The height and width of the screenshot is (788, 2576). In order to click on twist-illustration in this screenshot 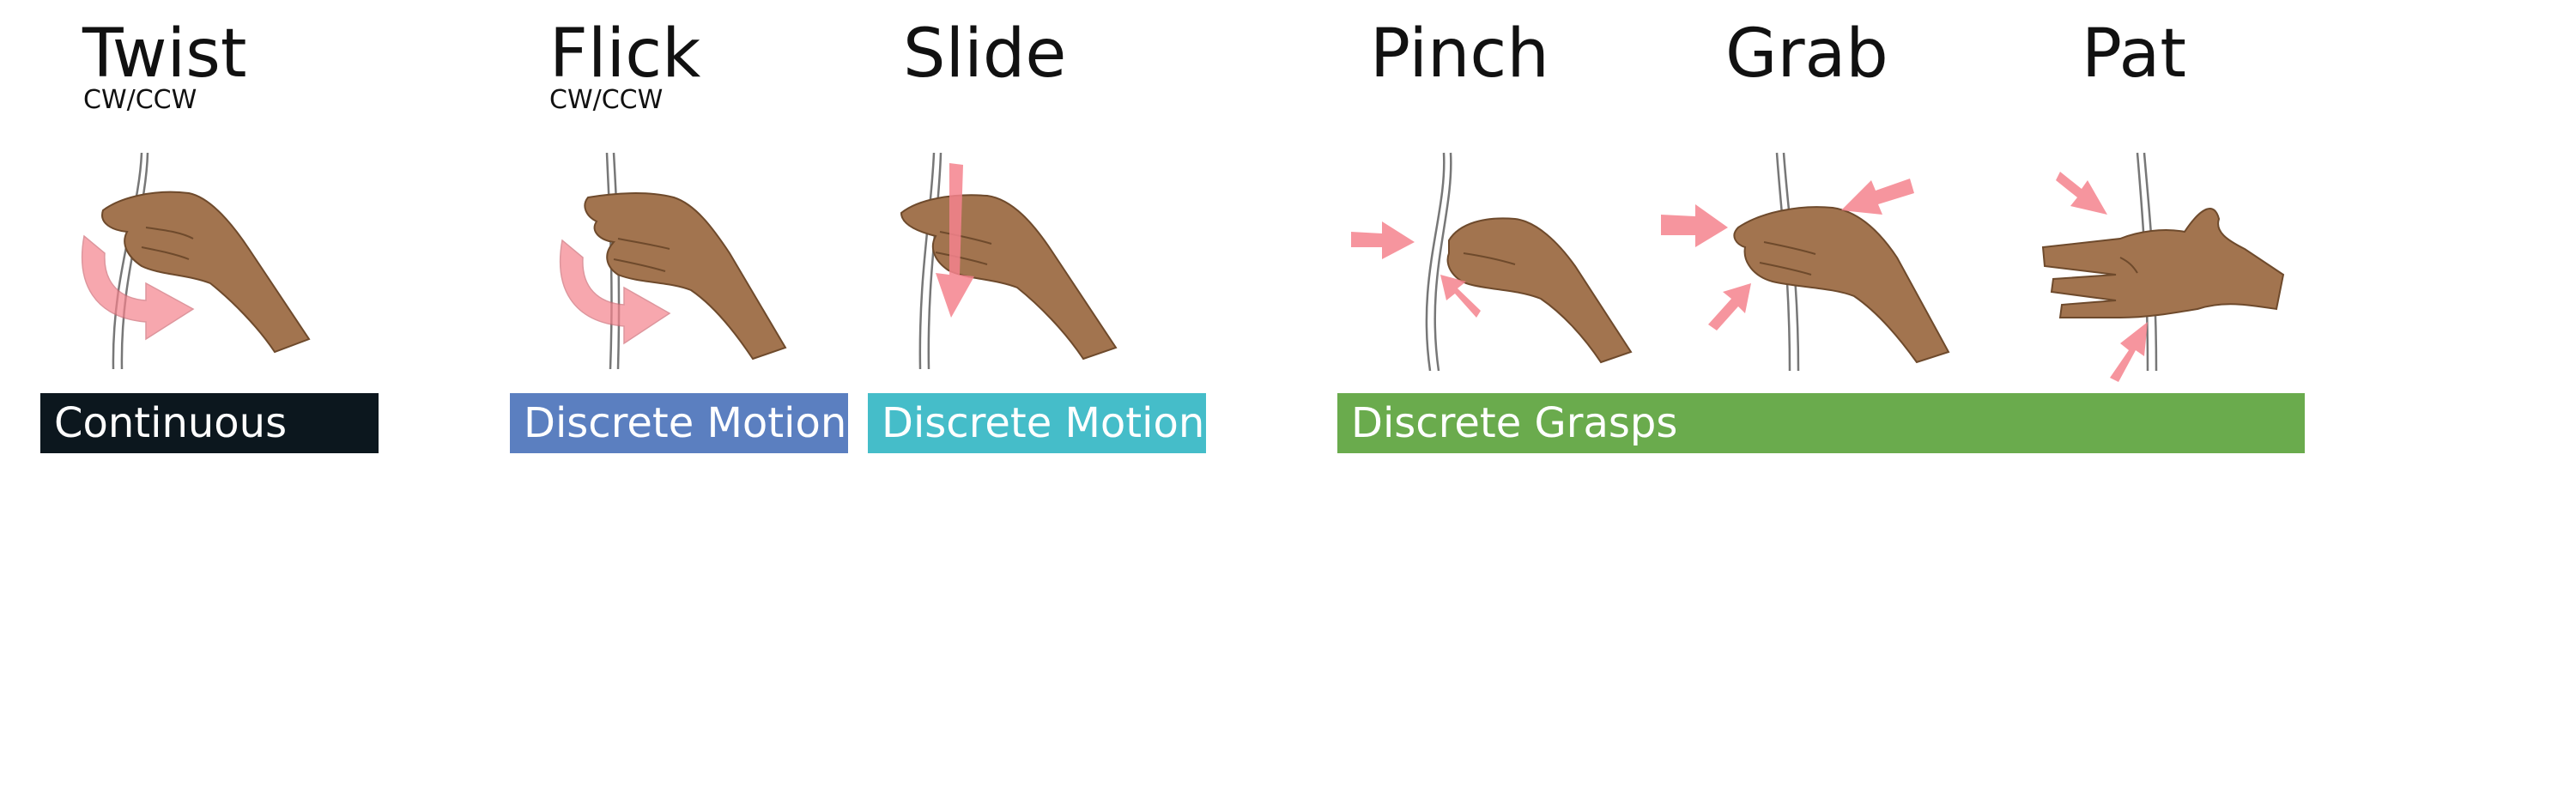, I will do `click(196, 261)`.